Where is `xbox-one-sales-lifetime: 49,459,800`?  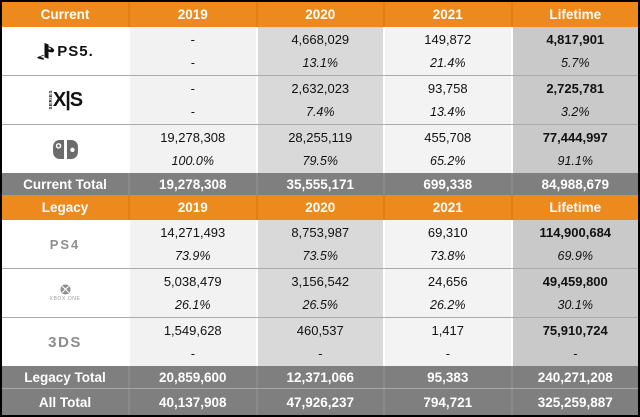 xbox-one-sales-lifetime: 49,459,800 is located at coordinates (574, 281).